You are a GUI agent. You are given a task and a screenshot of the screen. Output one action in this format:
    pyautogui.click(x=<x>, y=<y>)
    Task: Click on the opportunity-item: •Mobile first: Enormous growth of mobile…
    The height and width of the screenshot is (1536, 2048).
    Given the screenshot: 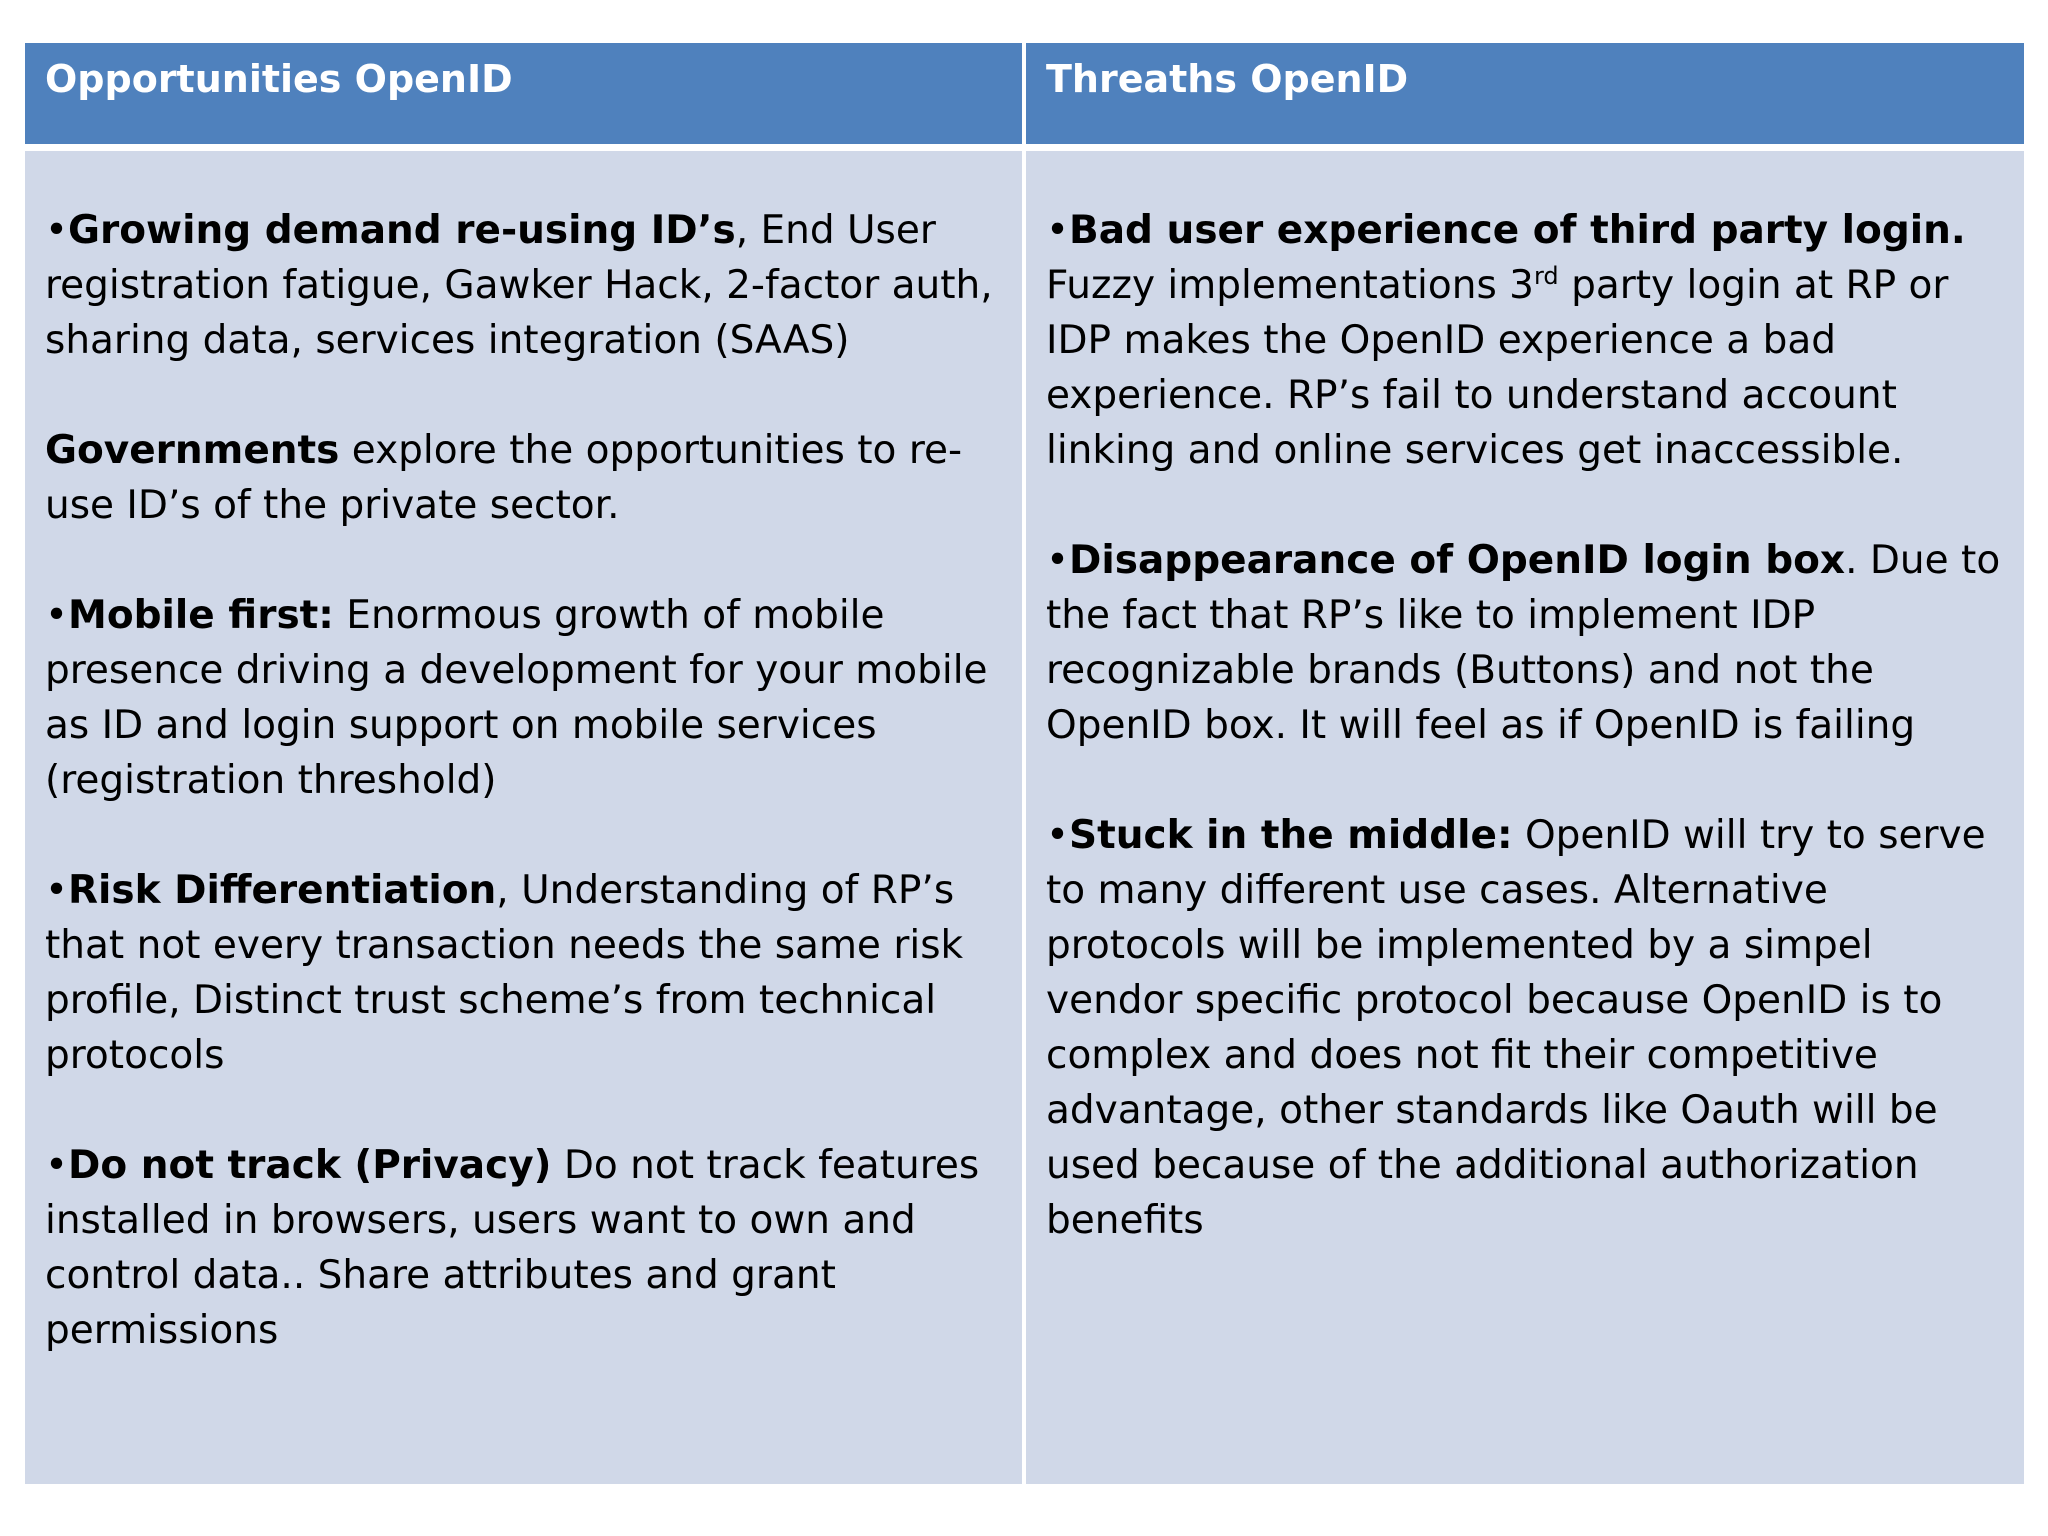 What is the action you would take?
    pyautogui.click(x=516, y=698)
    